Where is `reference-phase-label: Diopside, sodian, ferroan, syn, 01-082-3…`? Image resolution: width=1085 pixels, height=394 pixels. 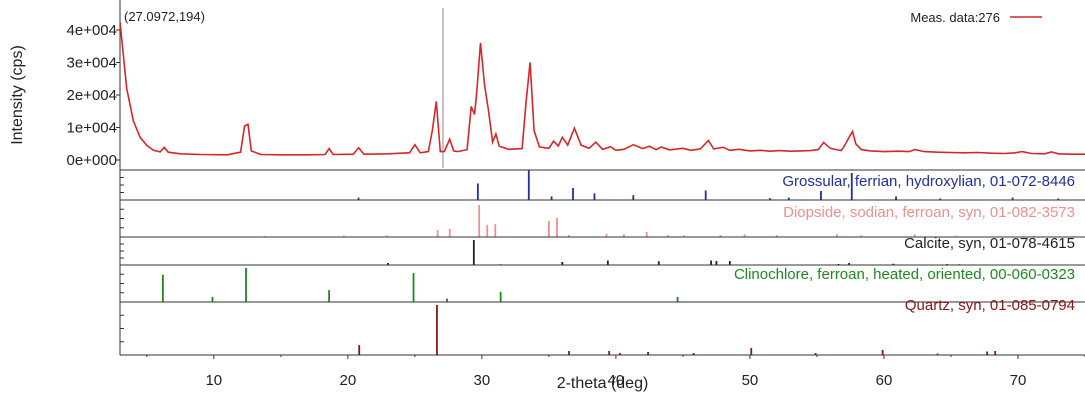
reference-phase-label: Diopside, sodian, ferroan, syn, 01-082-3… is located at coordinates (929, 212).